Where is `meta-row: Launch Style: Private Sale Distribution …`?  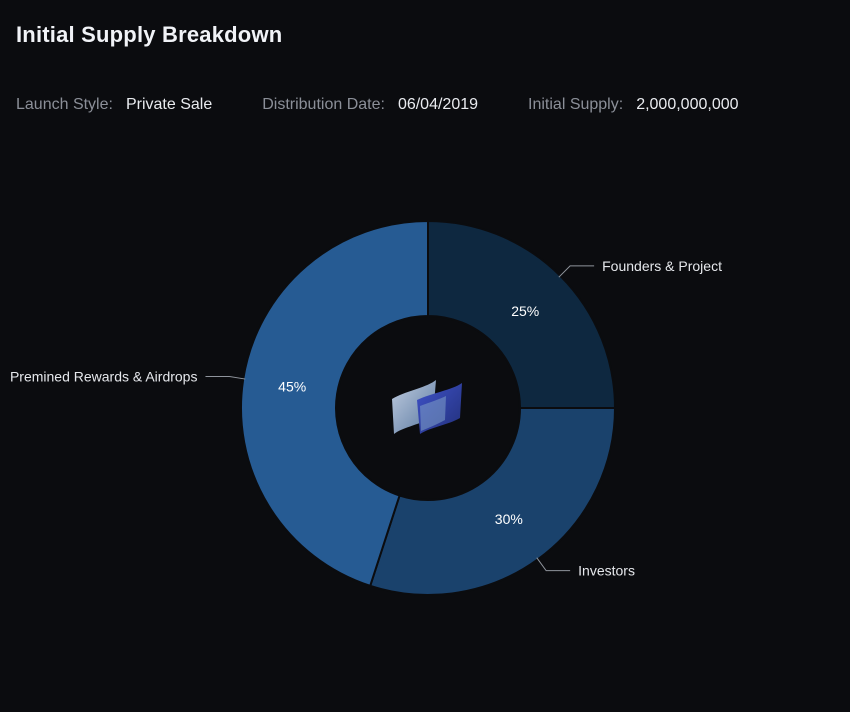 meta-row: Launch Style: Private Sale Distribution … is located at coordinates (402, 105).